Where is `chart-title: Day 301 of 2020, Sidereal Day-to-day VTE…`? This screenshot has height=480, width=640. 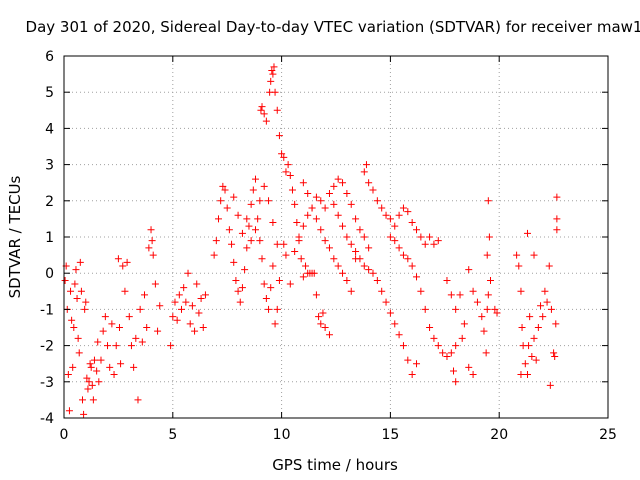 chart-title: Day 301 of 2020, Sidereal Day-to-day VTE… is located at coordinates (333, 27).